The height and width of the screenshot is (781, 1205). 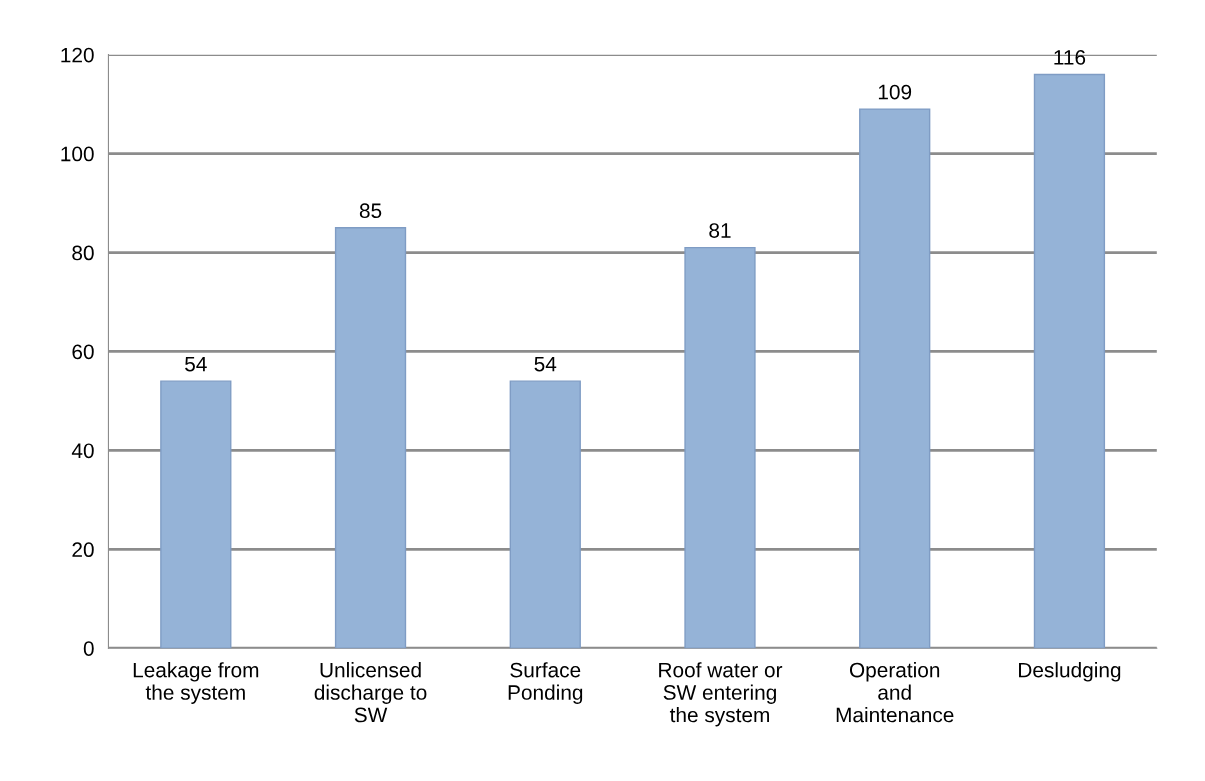 I want to click on y-tick-label: 40, so click(x=82, y=451).